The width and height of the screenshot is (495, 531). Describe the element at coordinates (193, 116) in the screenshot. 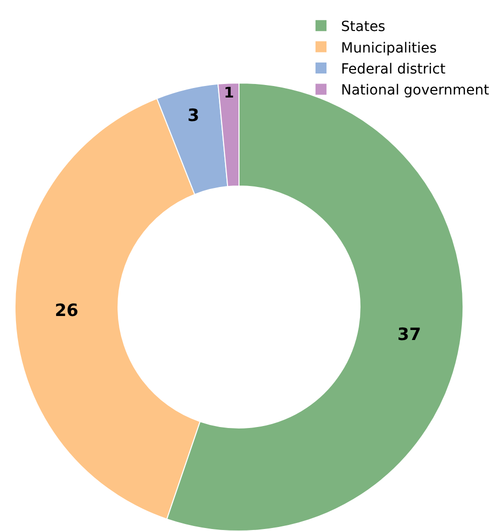

I see `data-label: 3` at that location.